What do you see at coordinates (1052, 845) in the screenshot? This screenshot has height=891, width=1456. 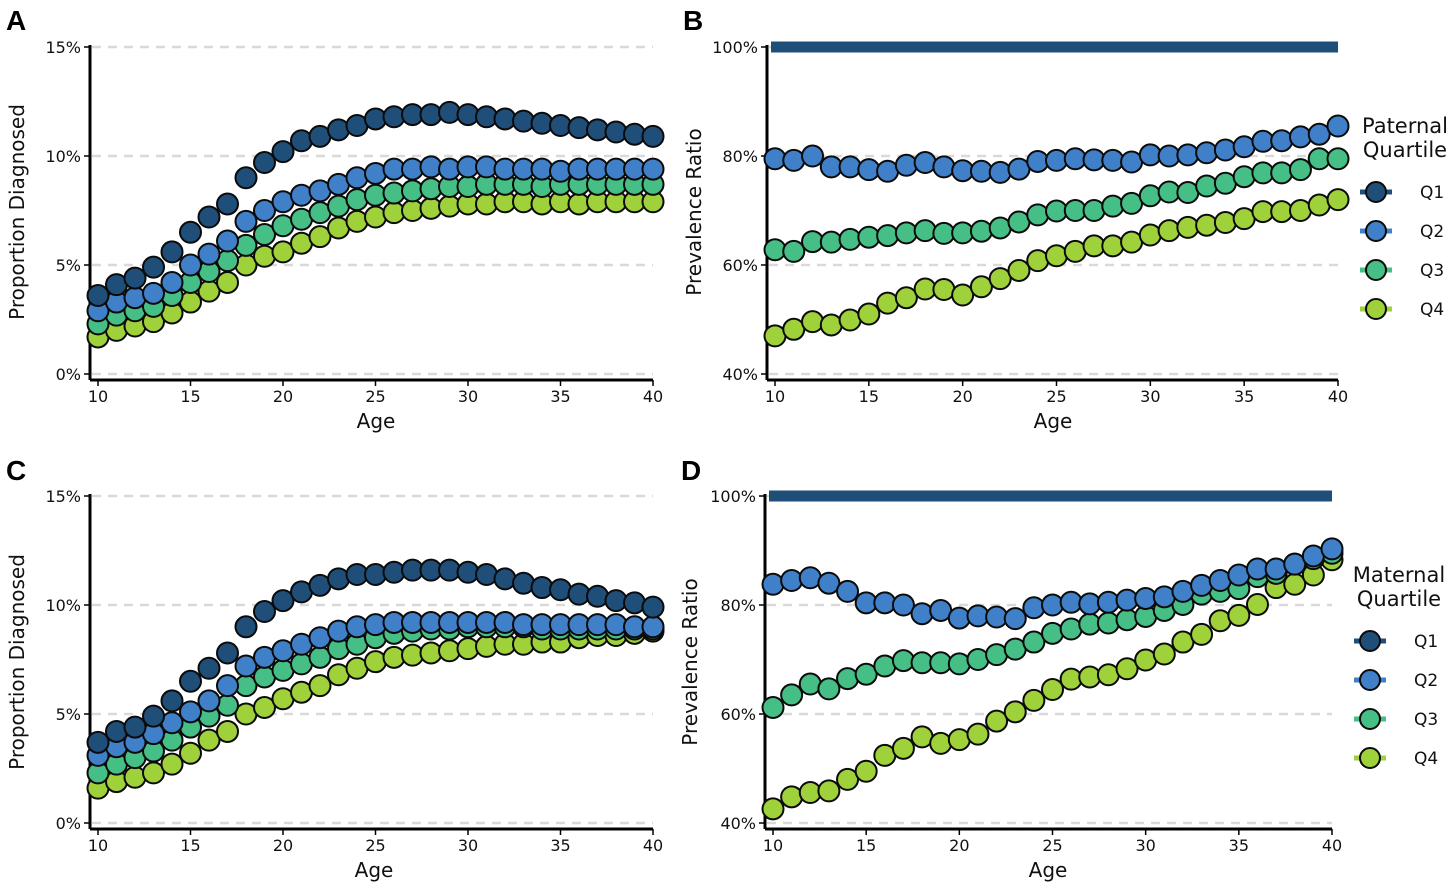 I see `x-tick-label: 25` at bounding box center [1052, 845].